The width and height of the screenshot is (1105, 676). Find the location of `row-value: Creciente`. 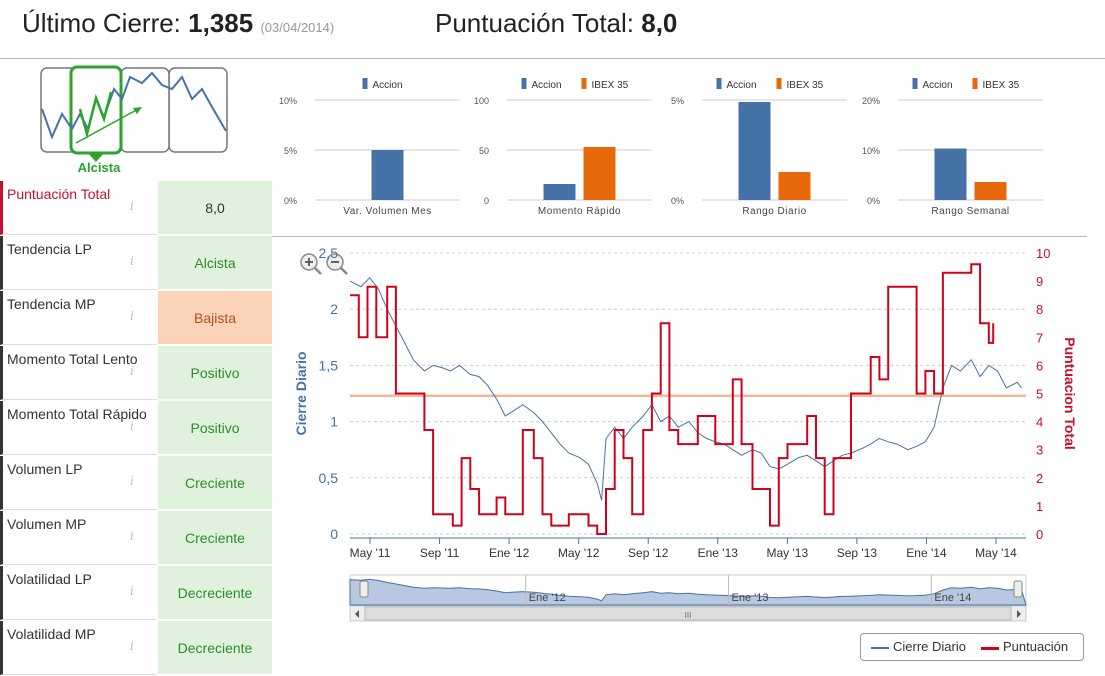

row-value: Creciente is located at coordinates (215, 483).